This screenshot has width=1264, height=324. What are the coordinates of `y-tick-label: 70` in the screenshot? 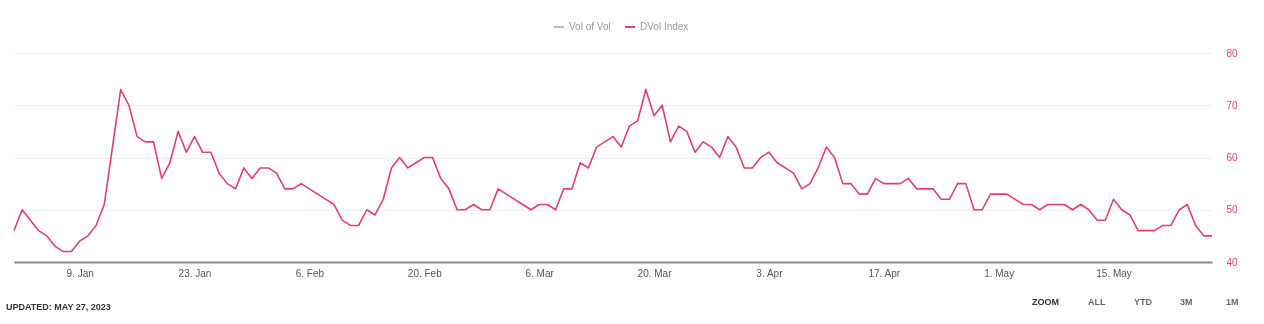 It's located at (1232, 105).